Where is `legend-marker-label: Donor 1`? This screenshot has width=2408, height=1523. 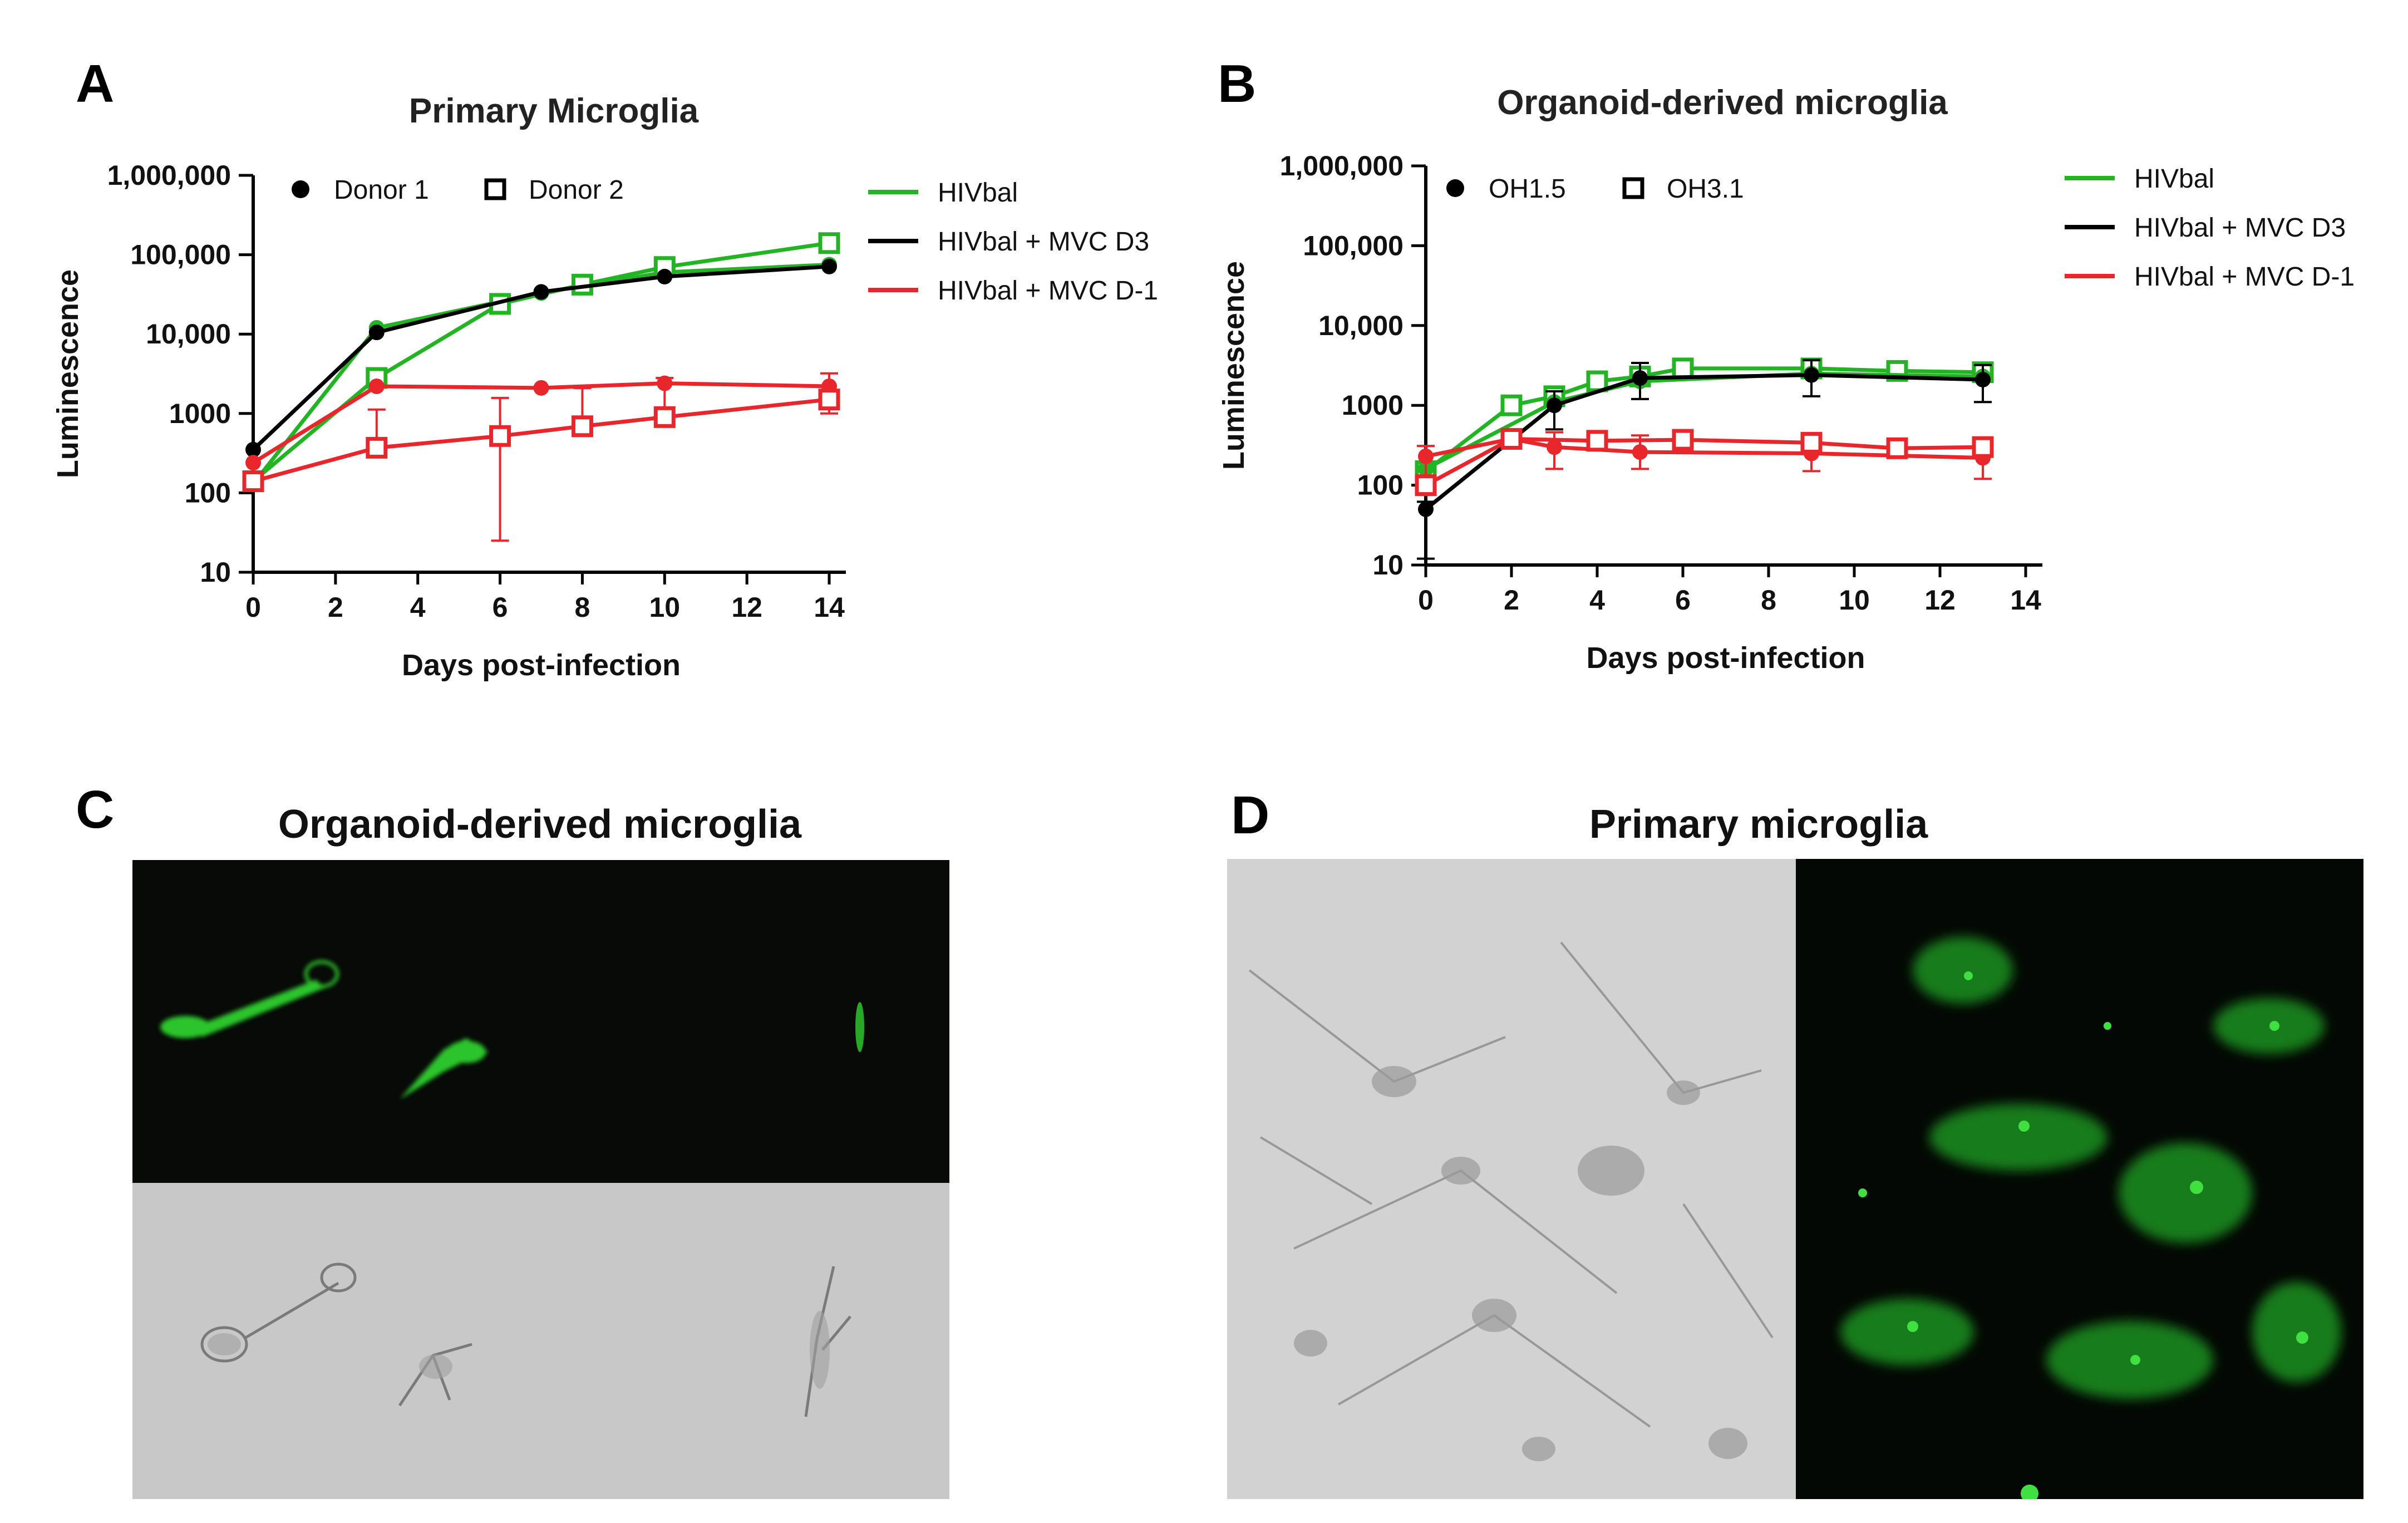 legend-marker-label: Donor 1 is located at coordinates (381, 190).